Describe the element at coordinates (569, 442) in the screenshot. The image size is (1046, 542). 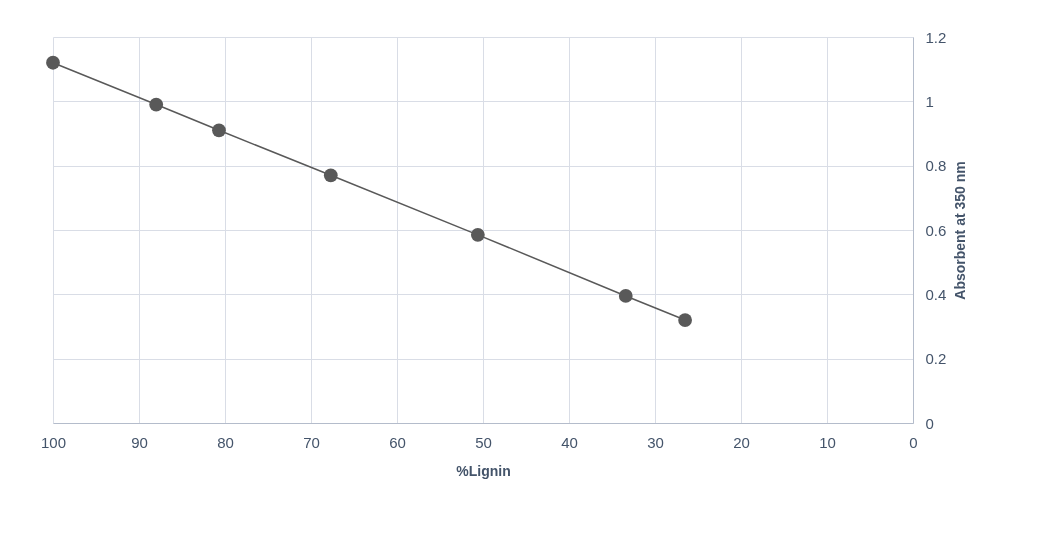
I see `x-tick-label: 40` at that location.